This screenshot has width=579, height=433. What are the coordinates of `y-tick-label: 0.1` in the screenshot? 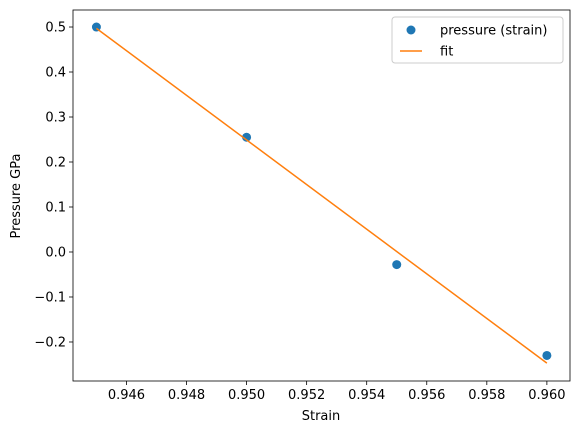 It's located at (55, 207).